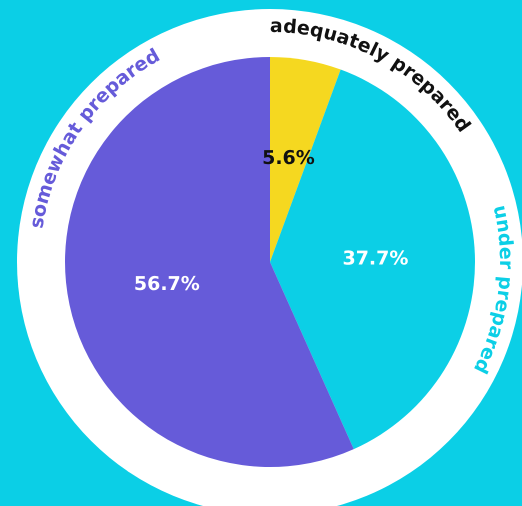  Describe the element at coordinates (167, 284) in the screenshot. I see `data-label: 56.7%` at that location.